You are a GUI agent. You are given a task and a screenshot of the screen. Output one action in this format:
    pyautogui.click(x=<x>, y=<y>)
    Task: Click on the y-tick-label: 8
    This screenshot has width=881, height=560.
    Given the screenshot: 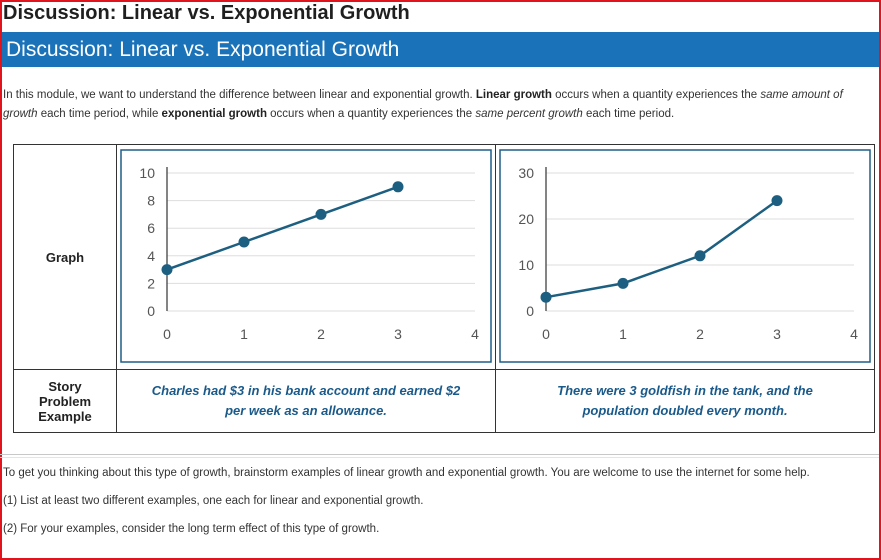 What is the action you would take?
    pyautogui.click(x=151, y=201)
    